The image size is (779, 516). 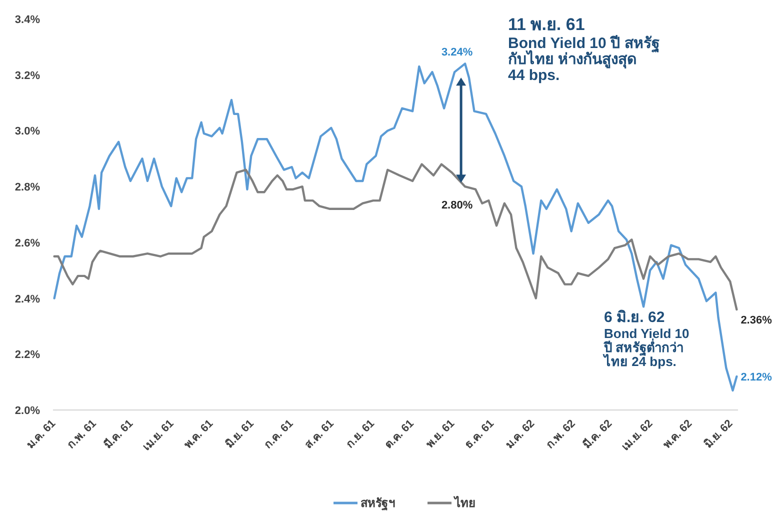 I want to click on annotation: 2.80%, so click(x=457, y=206).